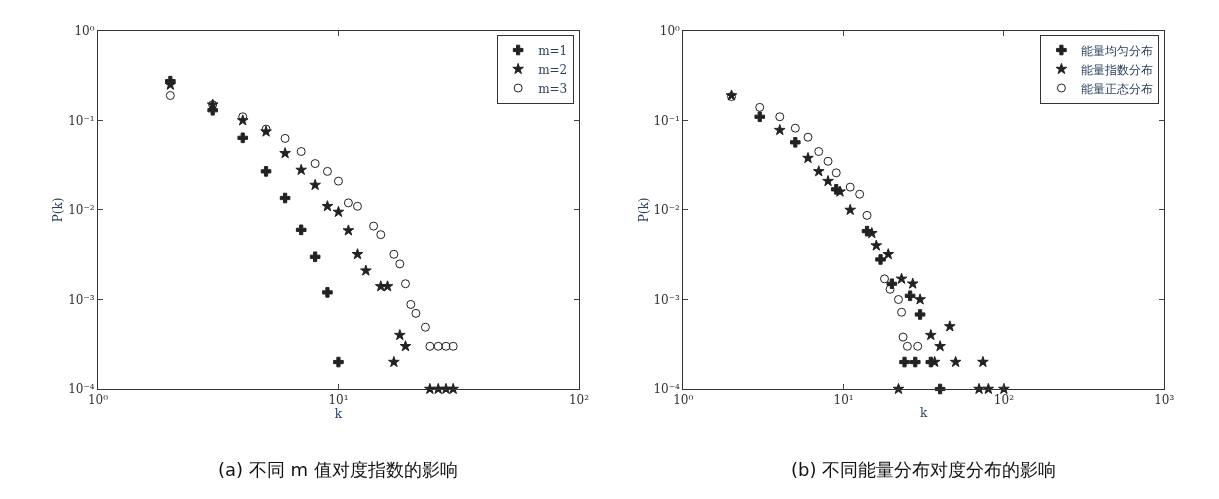 This screenshot has width=1219, height=499. Describe the element at coordinates (553, 88) in the screenshot. I see `legend-label: m=3` at that location.